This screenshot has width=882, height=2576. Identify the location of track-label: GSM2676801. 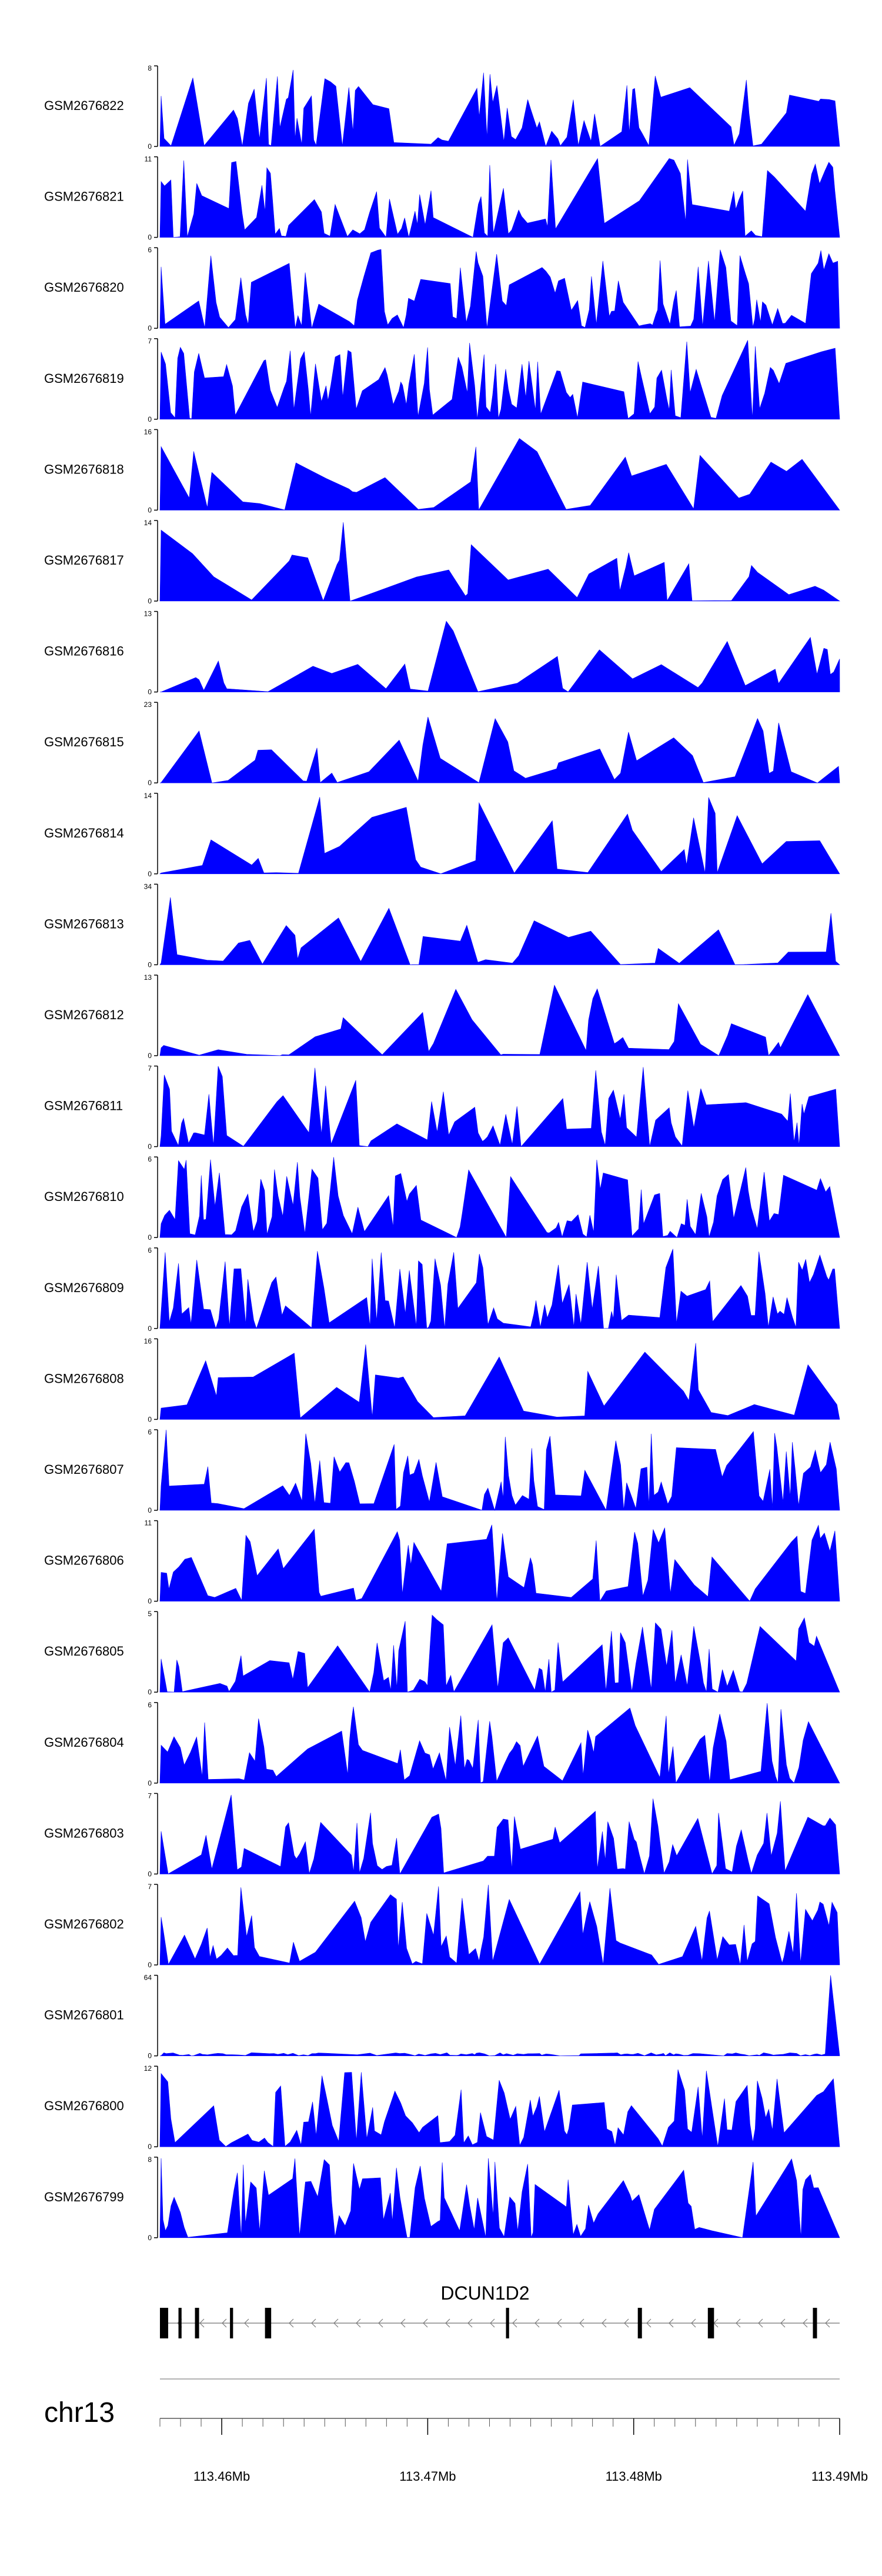
(84, 2015).